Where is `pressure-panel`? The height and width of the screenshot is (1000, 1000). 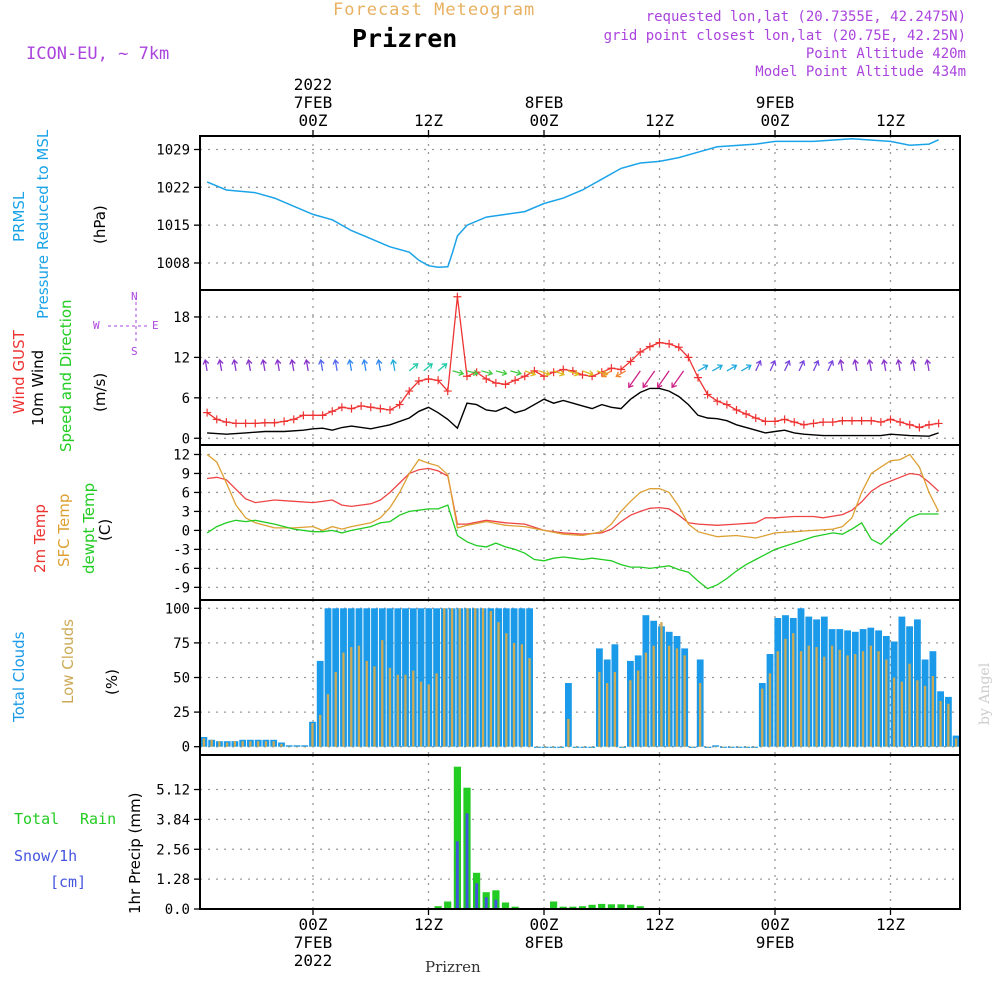 pressure-panel is located at coordinates (572, 203).